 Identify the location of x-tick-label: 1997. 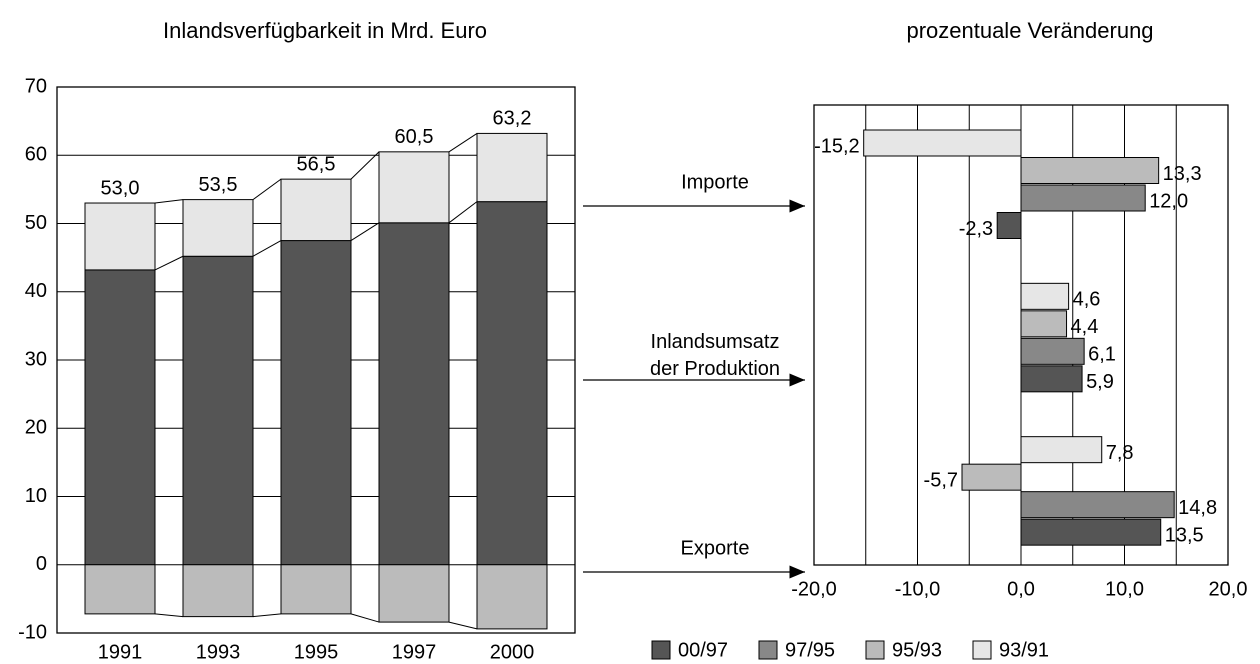
(414, 652).